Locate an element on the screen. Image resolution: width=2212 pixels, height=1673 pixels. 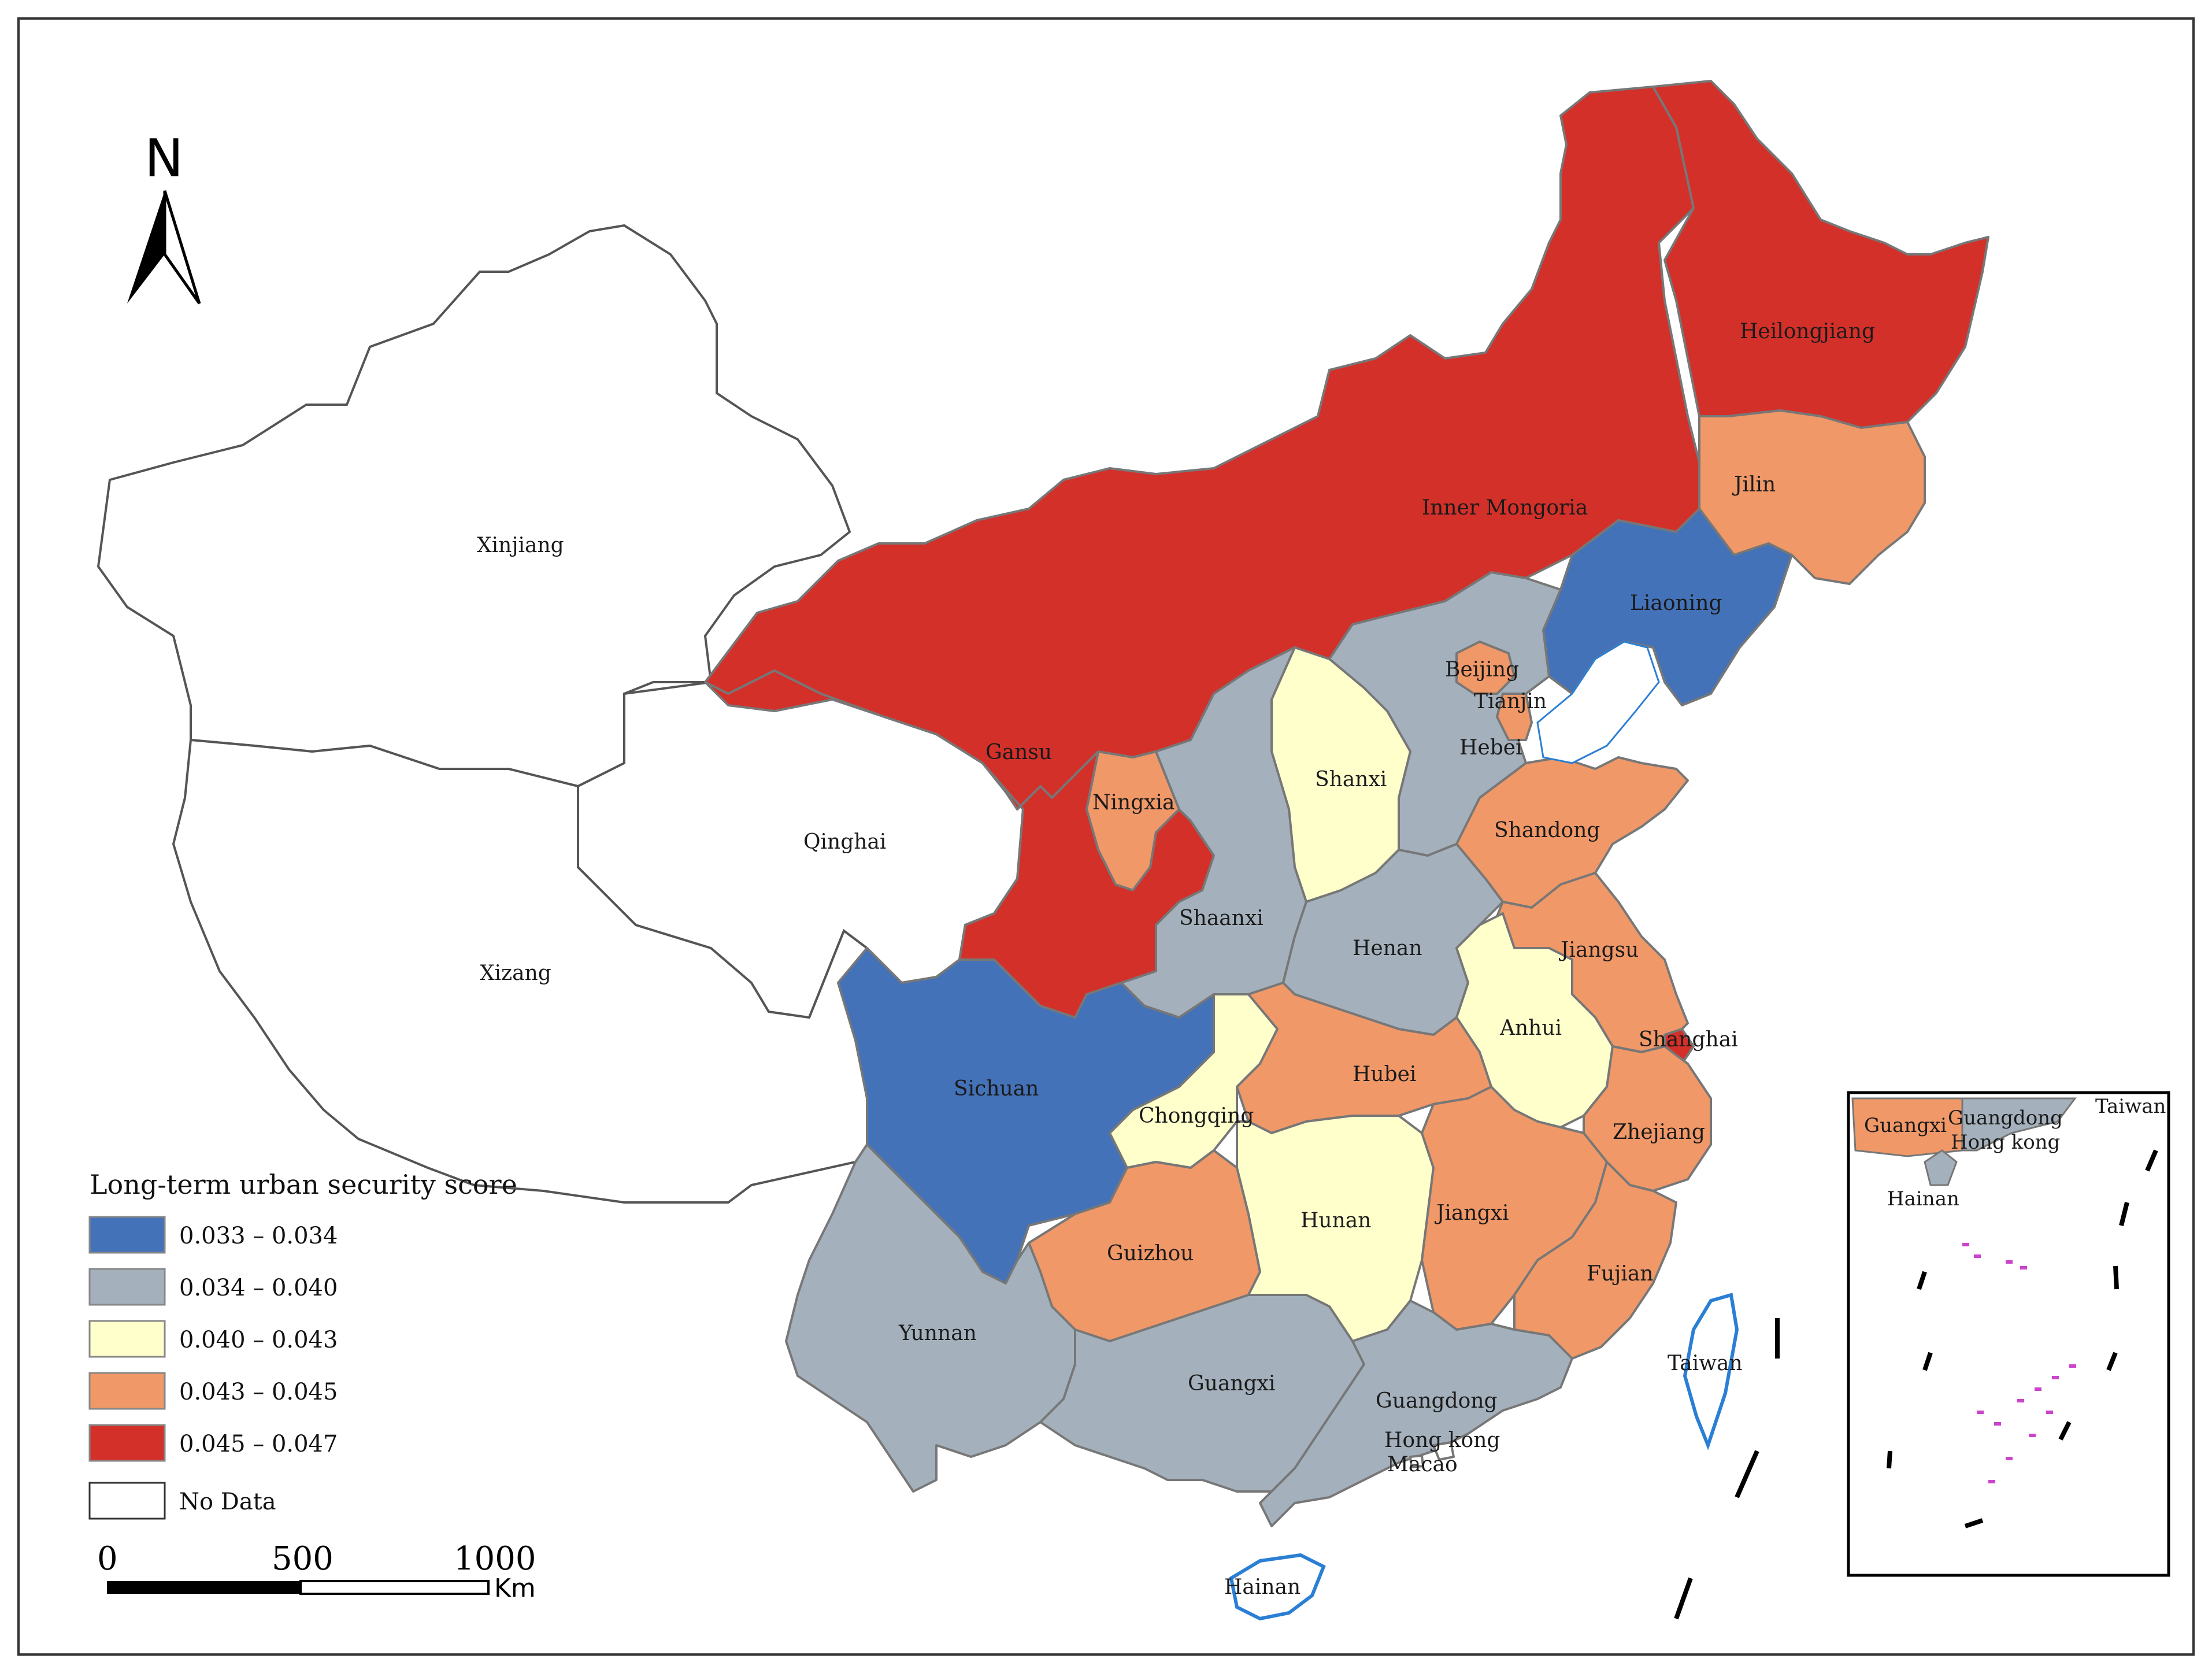
province-tianjin is located at coordinates (1514, 717).